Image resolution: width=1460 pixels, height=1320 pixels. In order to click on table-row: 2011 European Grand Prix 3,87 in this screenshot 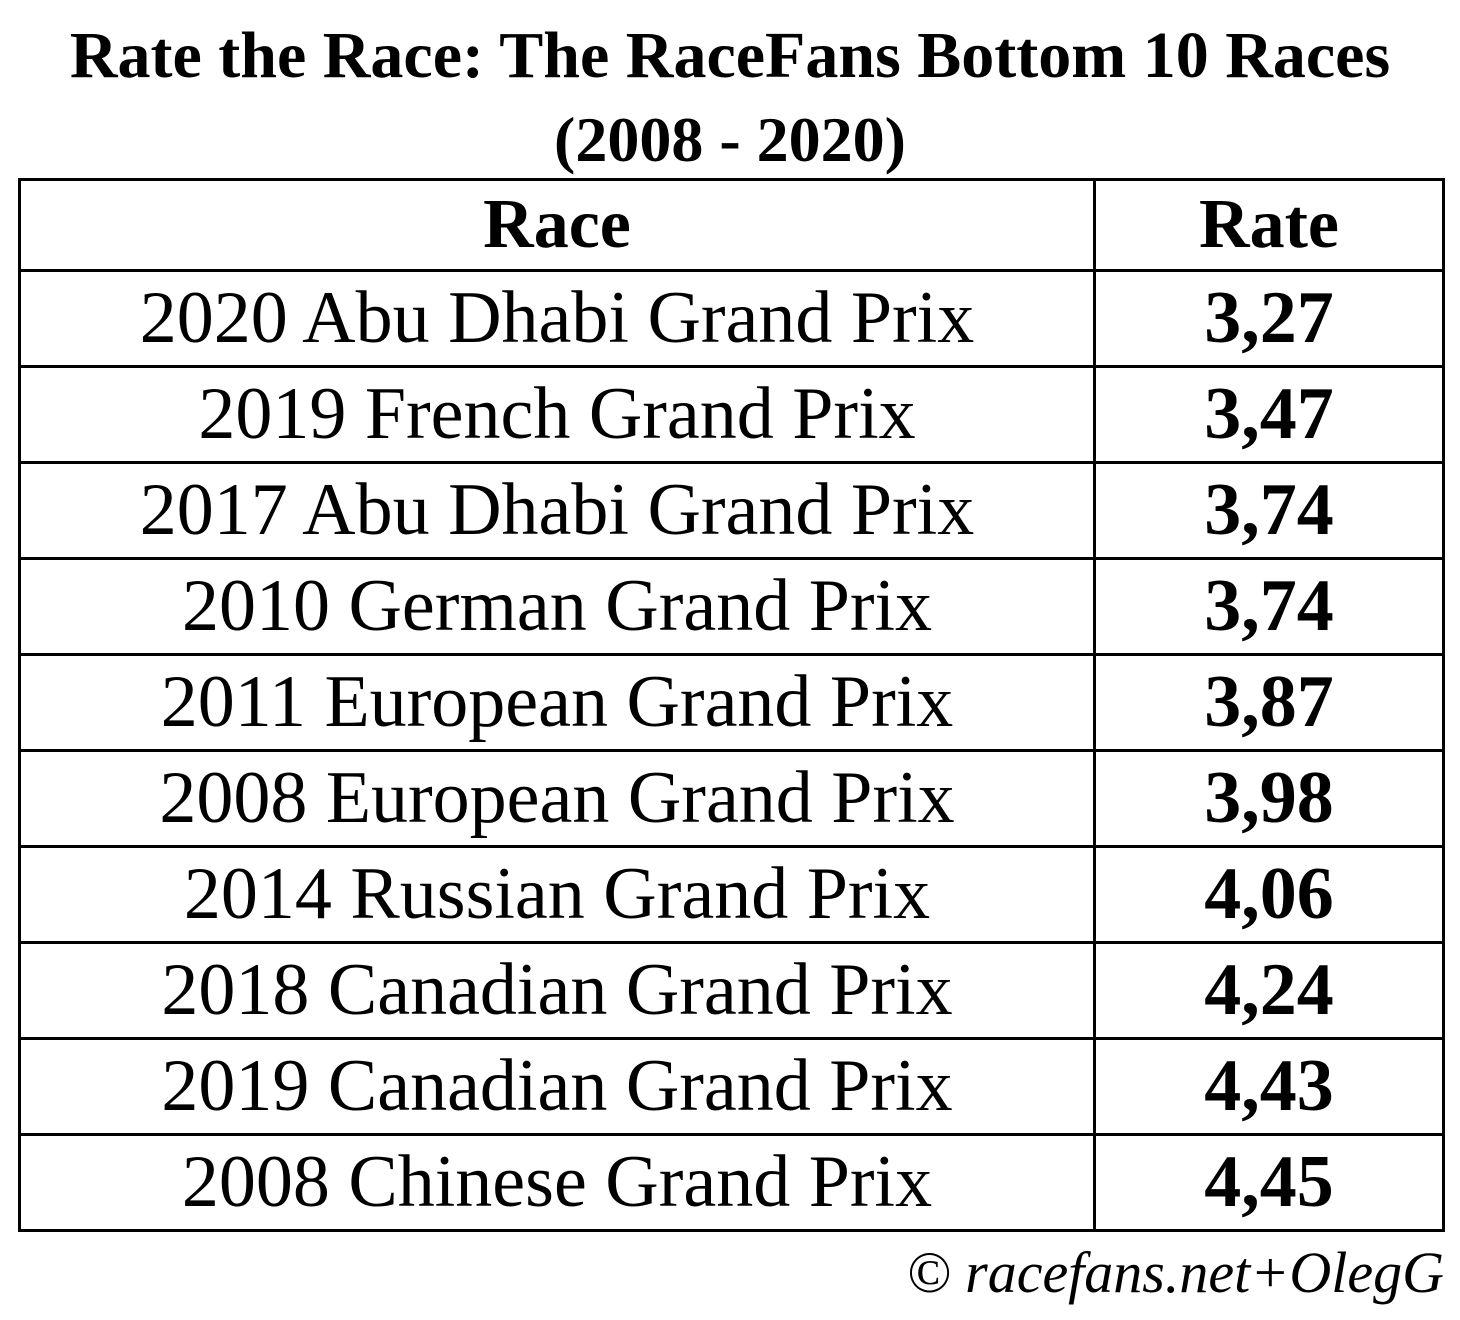, I will do `click(731, 702)`.